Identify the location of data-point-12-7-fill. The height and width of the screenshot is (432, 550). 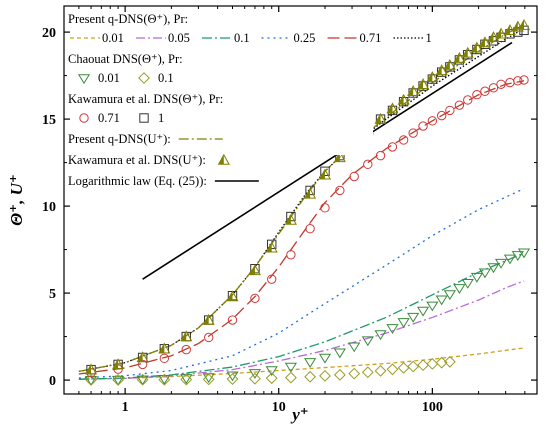
(252, 270).